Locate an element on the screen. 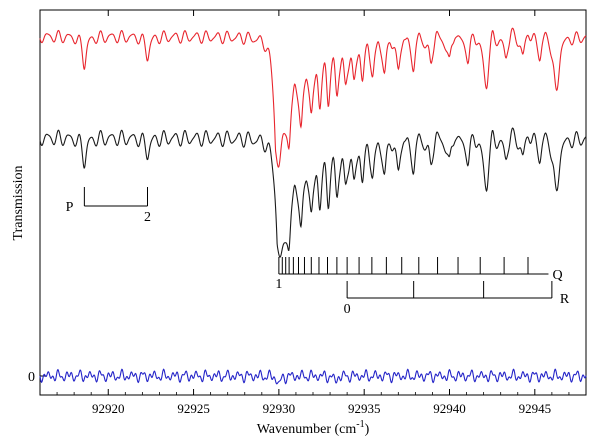 This screenshot has width=600, height=441. r-branch-label: R is located at coordinates (565, 299).